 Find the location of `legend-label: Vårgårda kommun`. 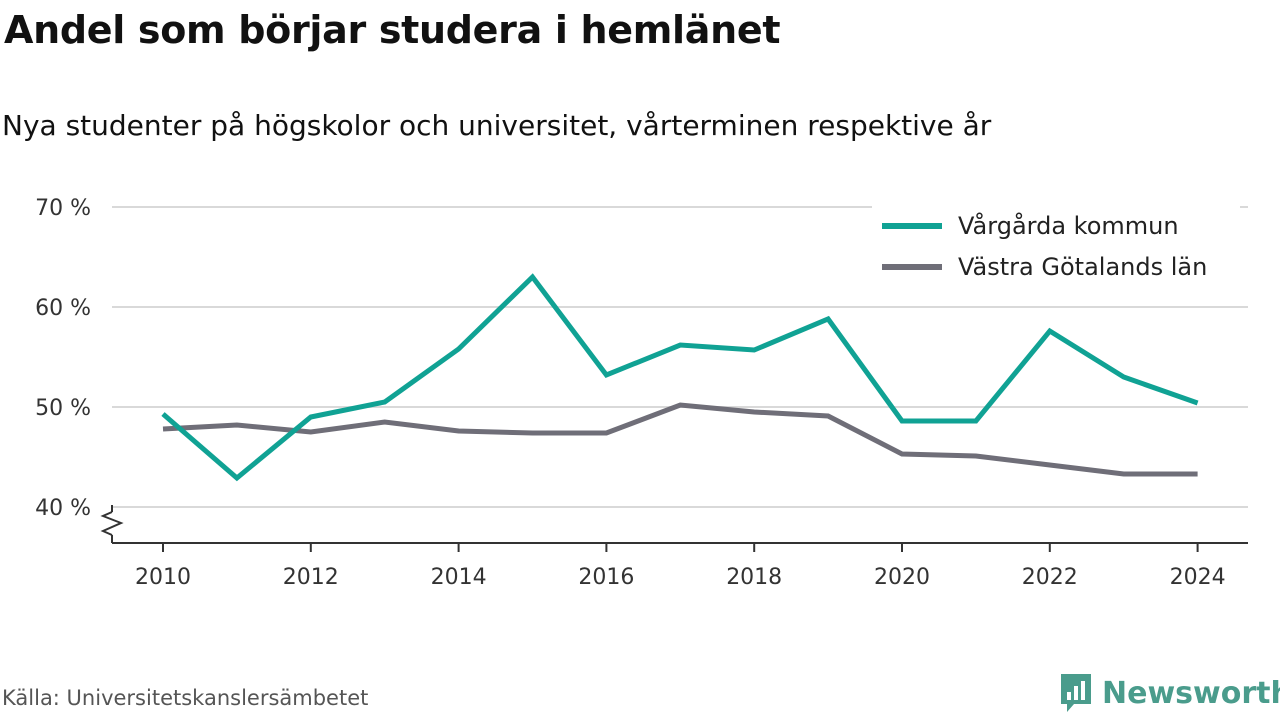

legend-label: Vårgårda kommun is located at coordinates (1068, 225).